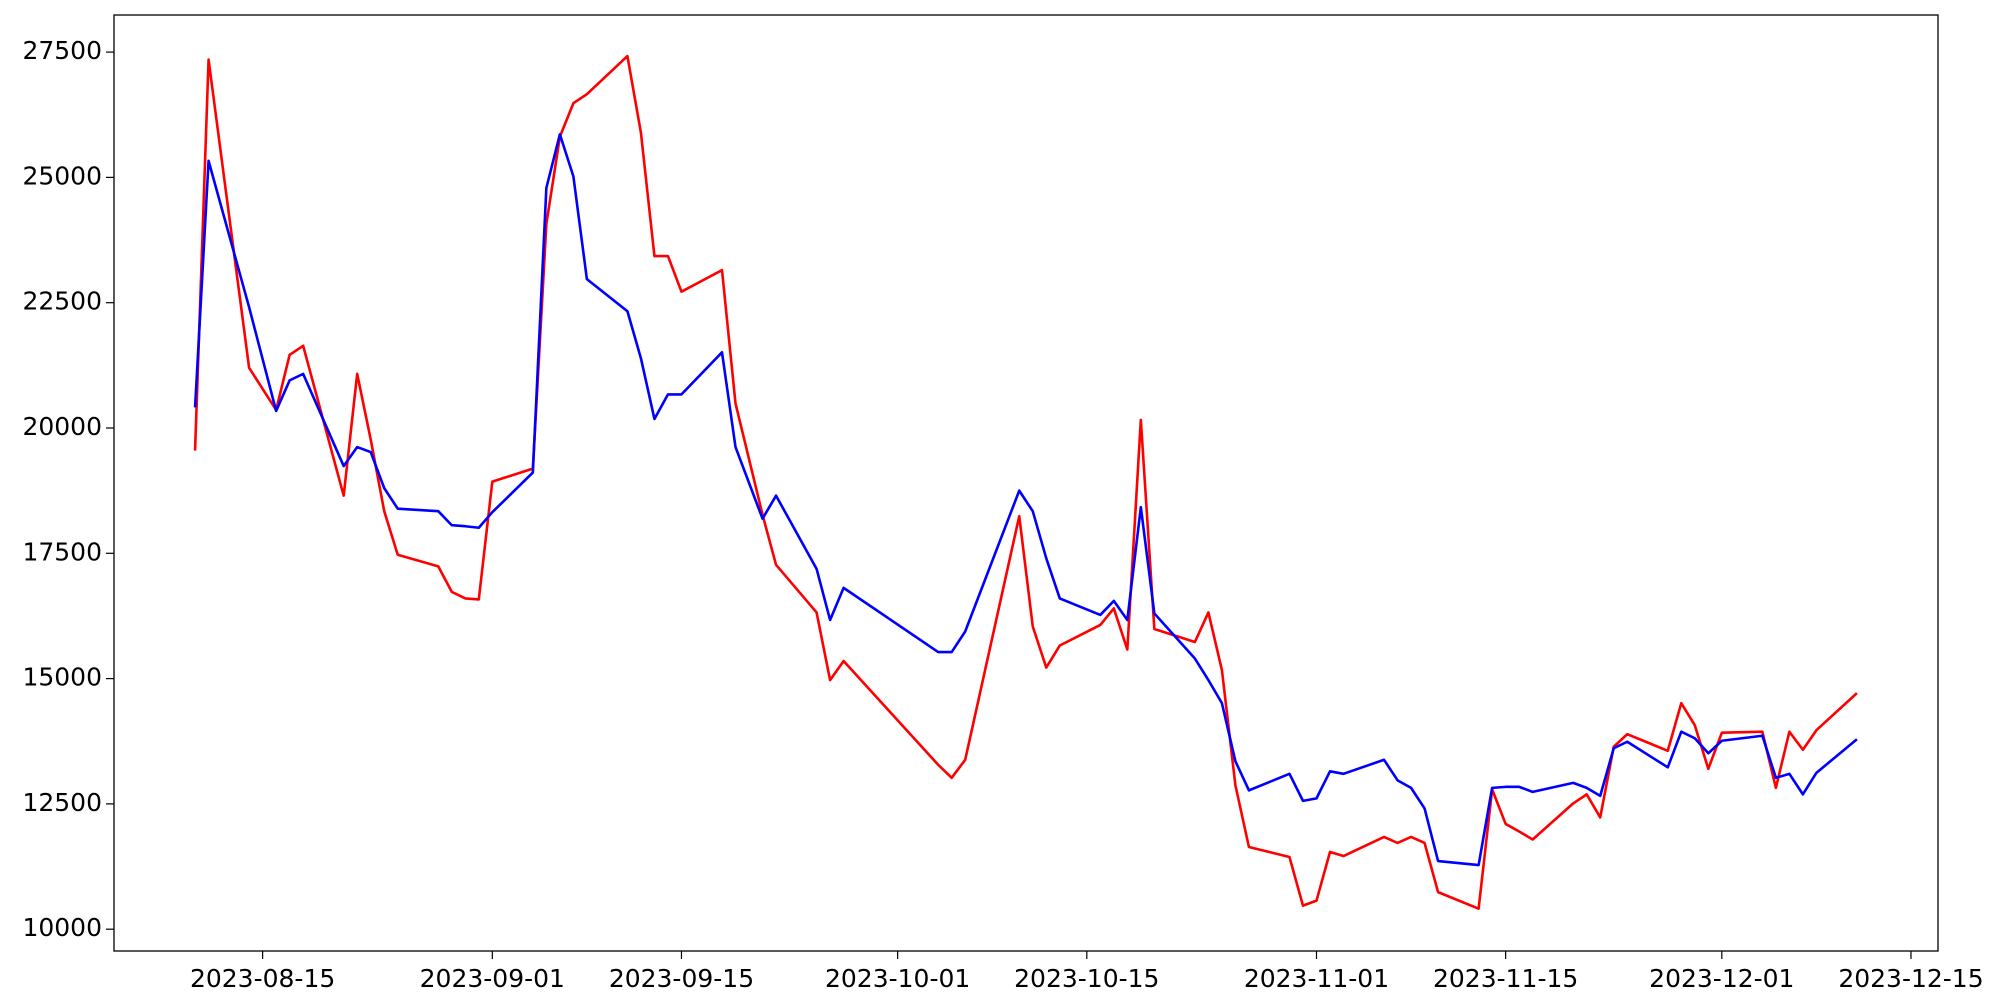 Image resolution: width=2000 pixels, height=1000 pixels. I want to click on y-tick-label: 15000, so click(62, 677).